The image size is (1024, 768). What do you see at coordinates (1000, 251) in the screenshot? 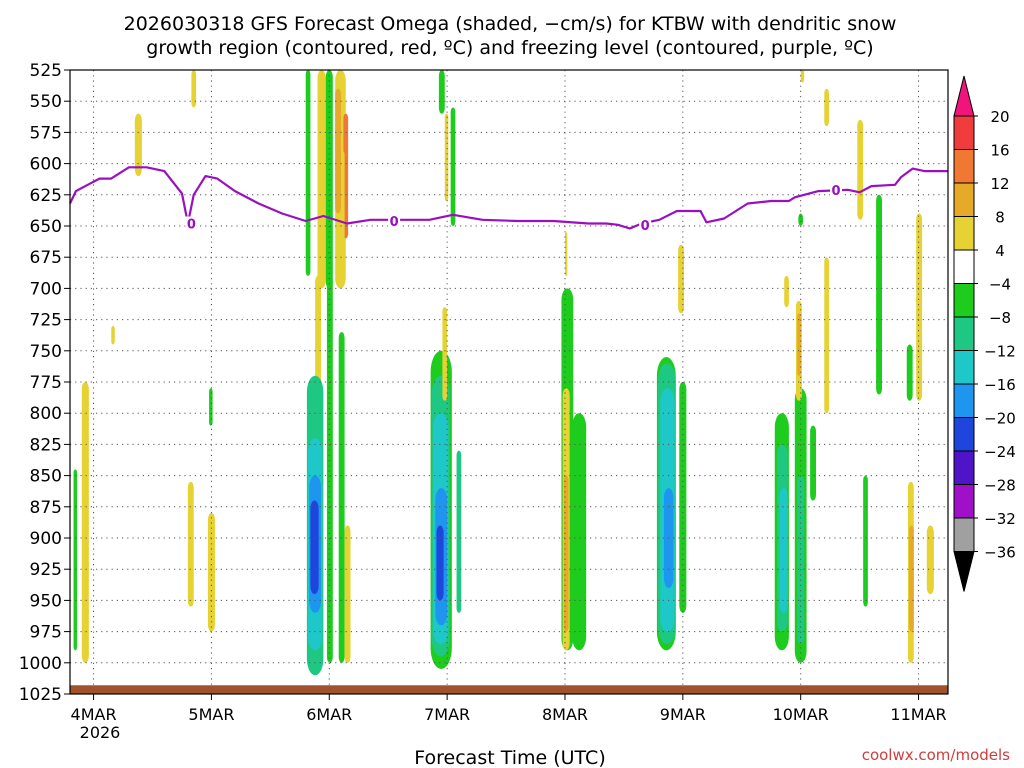
I see `colorbar-label: 4` at bounding box center [1000, 251].